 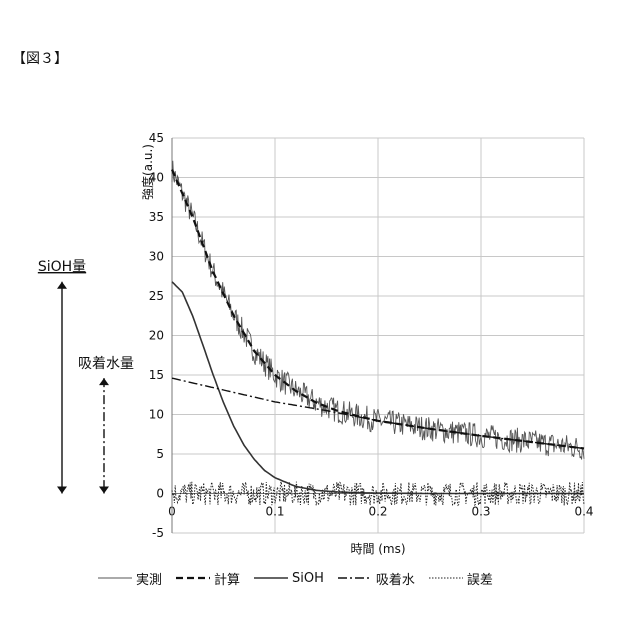 I want to click on y-tick-label: 20, so click(x=156, y=336).